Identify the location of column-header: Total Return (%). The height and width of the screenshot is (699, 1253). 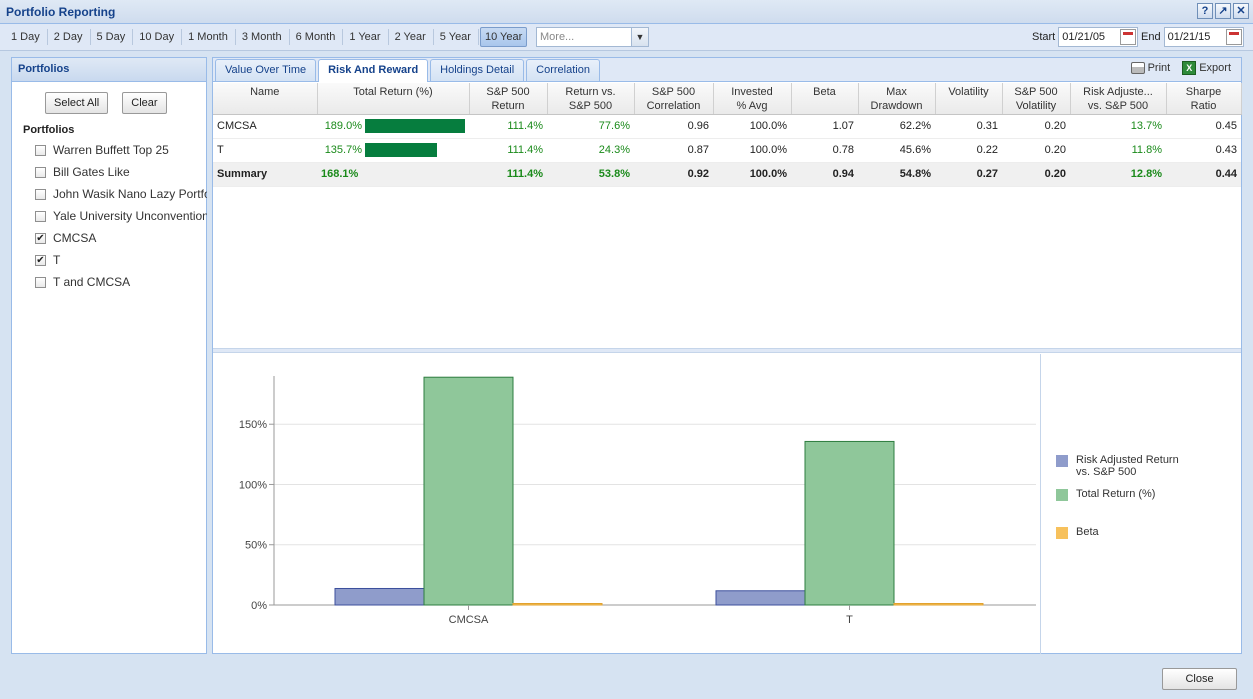
(393, 99).